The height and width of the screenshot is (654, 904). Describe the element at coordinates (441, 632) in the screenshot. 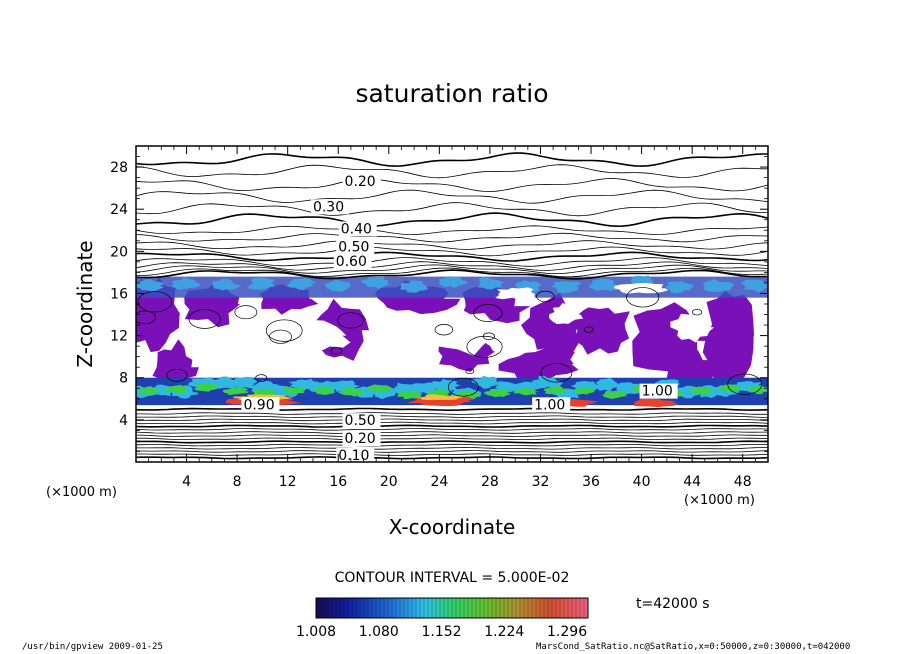

I see `colorbar-tick-label: 1.152` at that location.